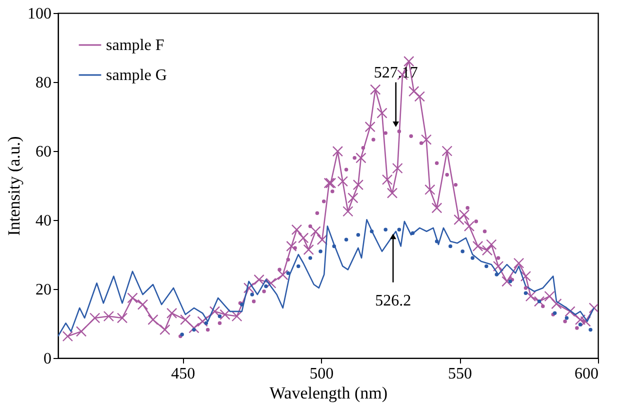 The width and height of the screenshot is (626, 416). Describe the element at coordinates (40, 14) in the screenshot. I see `y-tick-label: 100` at that location.